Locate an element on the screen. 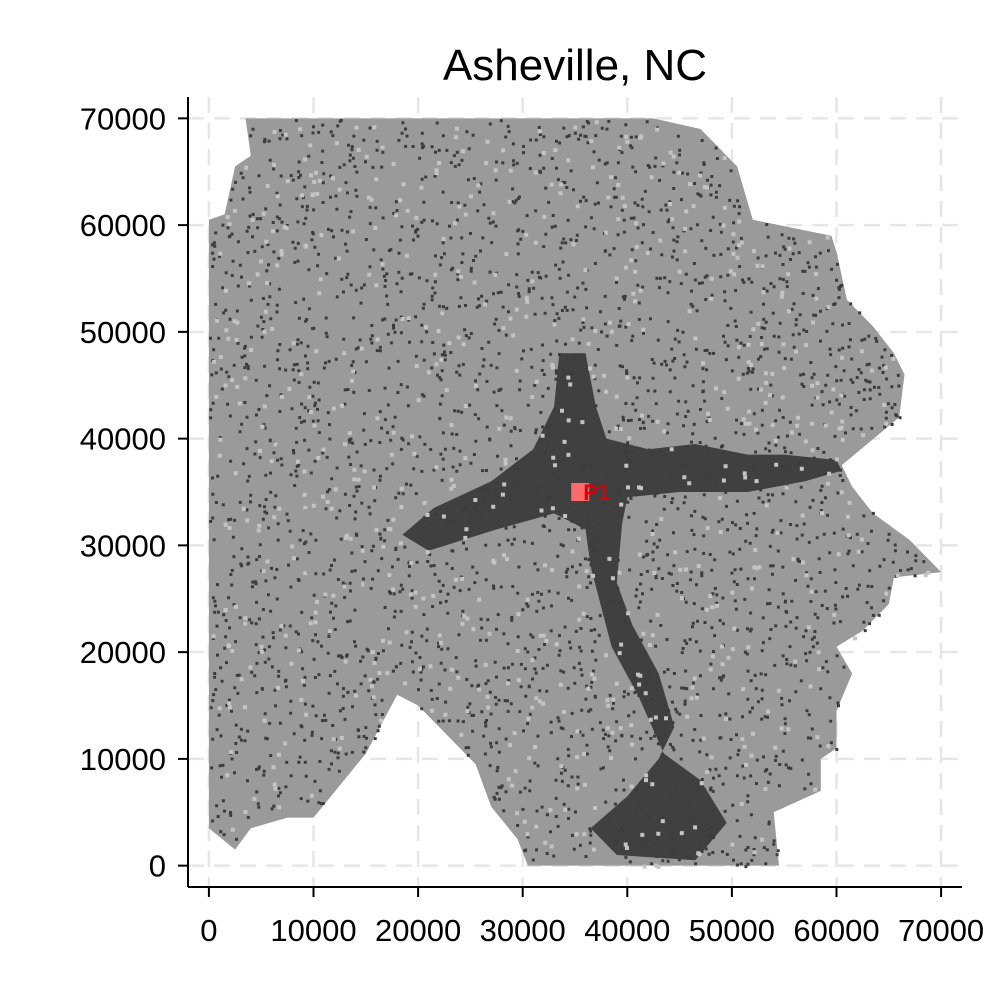 The height and width of the screenshot is (1000, 1000). x-tick-label: 30000 is located at coordinates (523, 930).